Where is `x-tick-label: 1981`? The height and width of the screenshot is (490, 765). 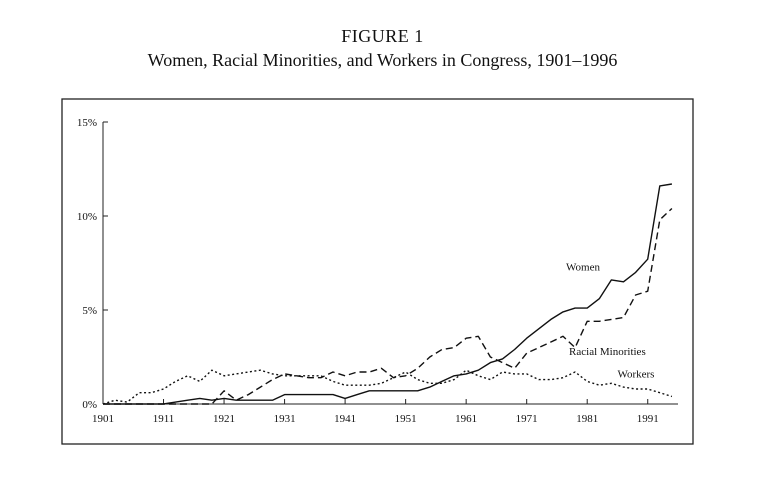
x-tick-label: 1981 is located at coordinates (587, 419).